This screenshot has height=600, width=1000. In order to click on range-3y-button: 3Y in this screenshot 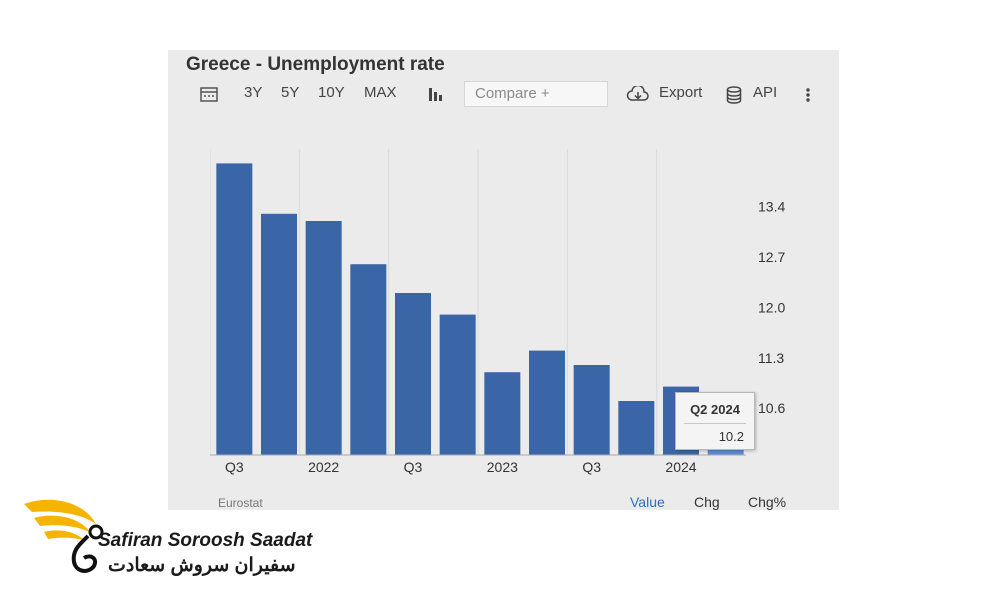, I will do `click(253, 92)`.